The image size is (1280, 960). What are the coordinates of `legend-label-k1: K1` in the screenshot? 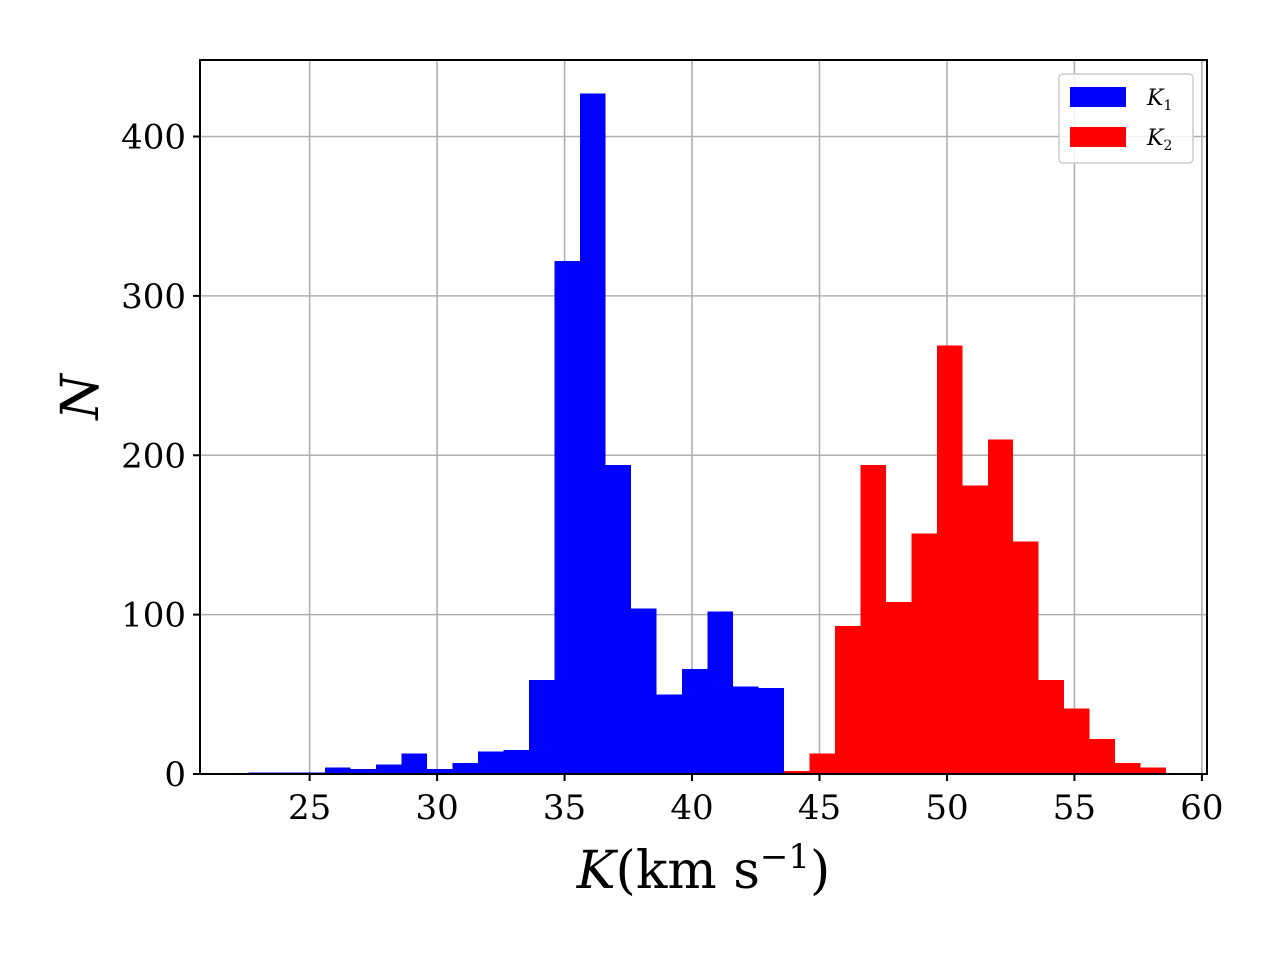 It's located at (1159, 100).